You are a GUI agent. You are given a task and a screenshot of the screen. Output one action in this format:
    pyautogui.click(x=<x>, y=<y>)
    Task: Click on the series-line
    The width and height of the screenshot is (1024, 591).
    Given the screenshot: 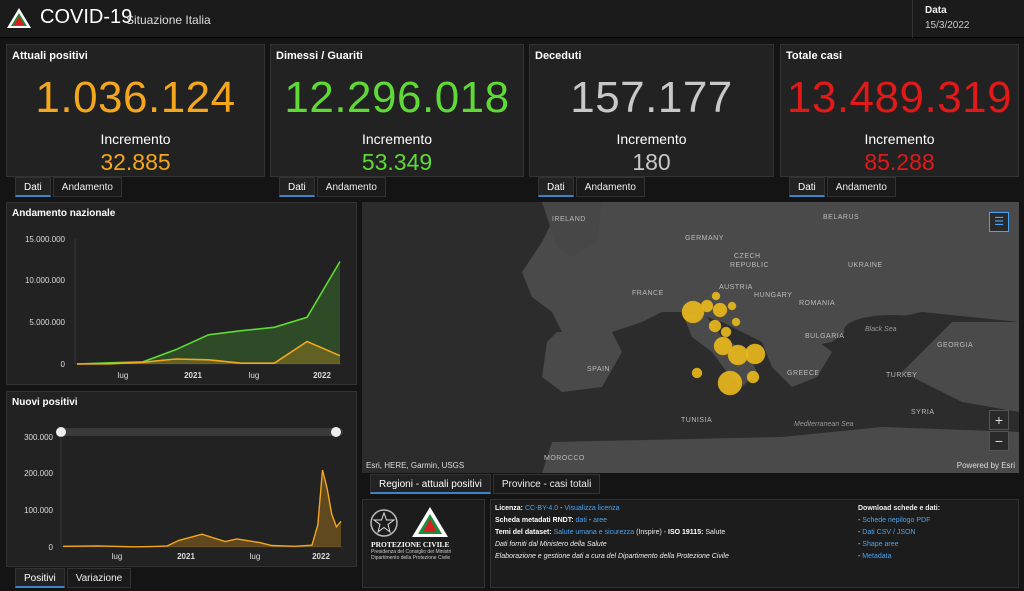 What is the action you would take?
    pyautogui.click(x=208, y=352)
    